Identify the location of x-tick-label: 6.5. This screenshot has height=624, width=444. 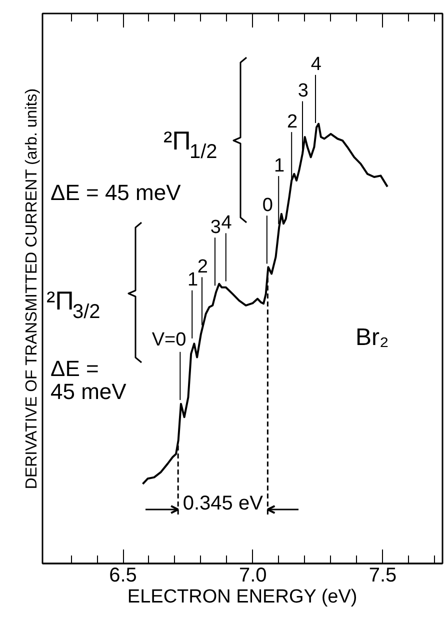
(123, 575).